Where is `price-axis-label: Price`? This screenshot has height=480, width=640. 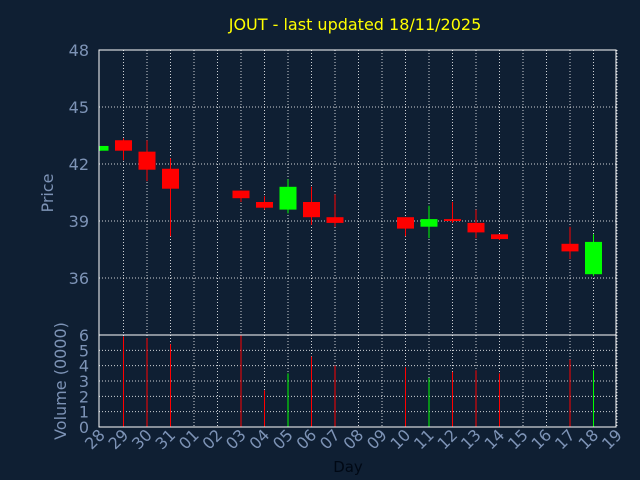 price-axis-label: Price is located at coordinates (47, 192).